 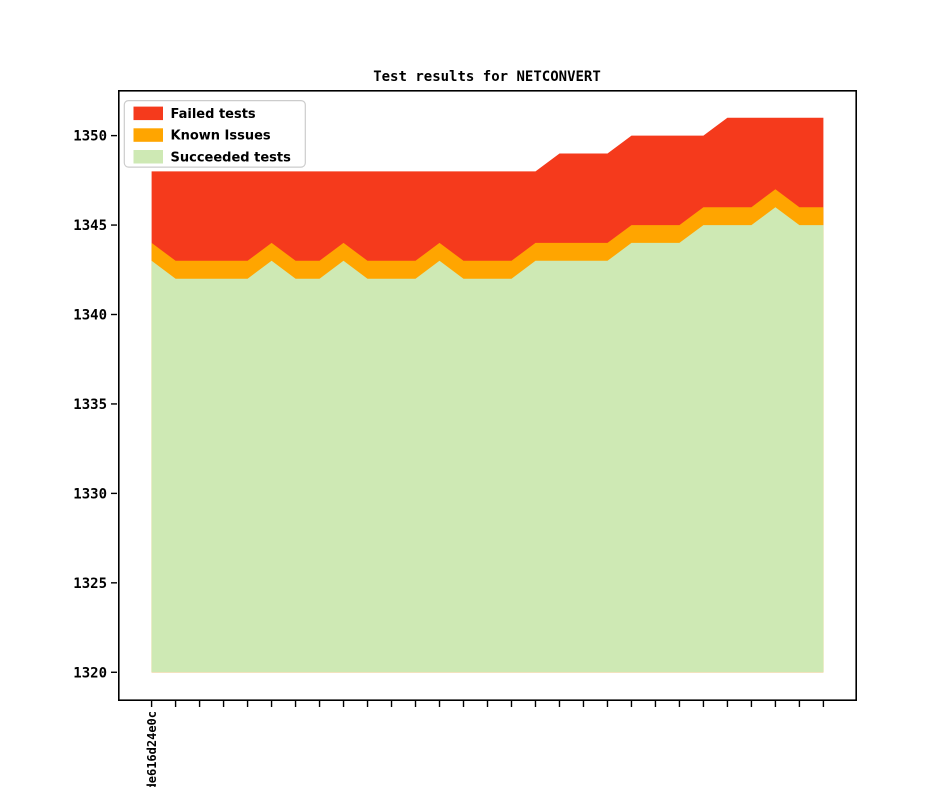 I want to click on y-tick-label: 1345, so click(x=90, y=226).